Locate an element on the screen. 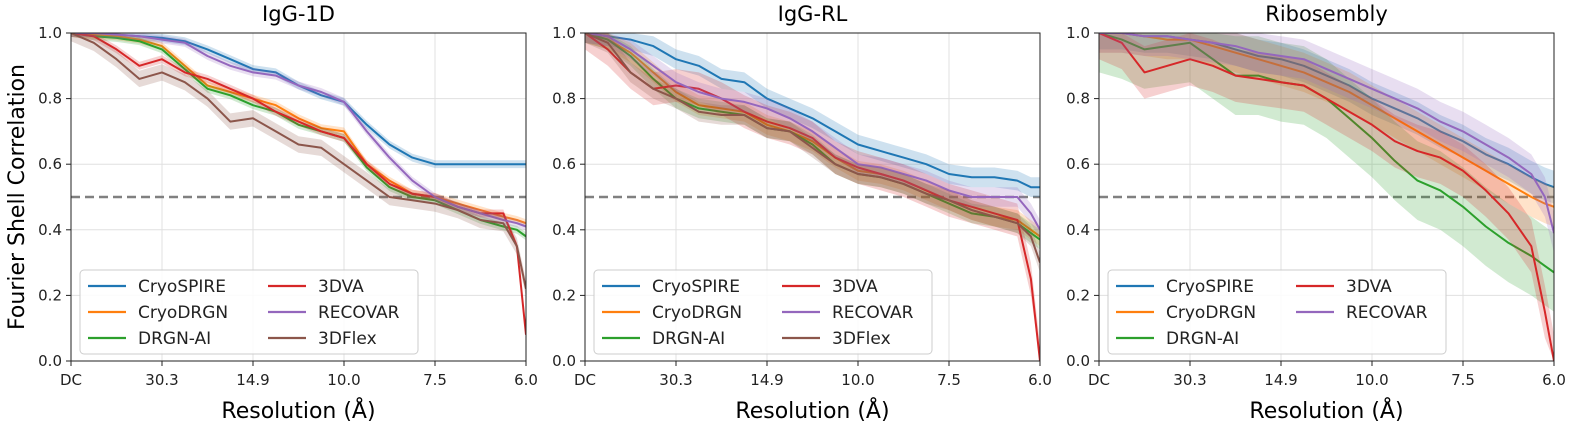  series-line-cryospire is located at coordinates (812, 111).